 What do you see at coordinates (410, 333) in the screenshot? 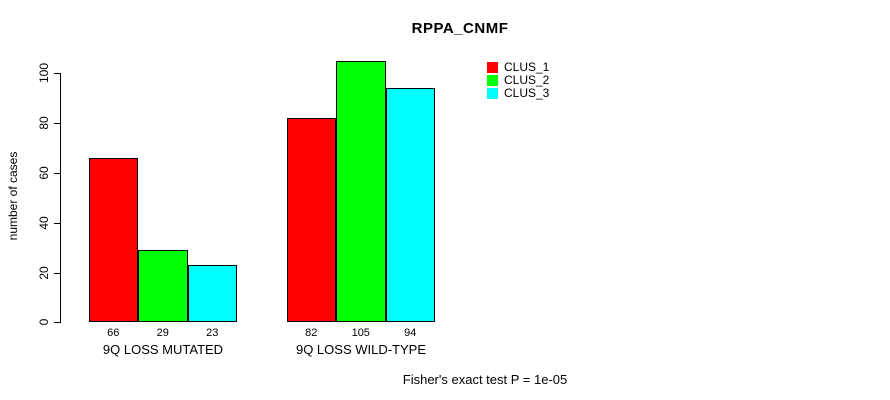
I see `bar-value-label: 94` at bounding box center [410, 333].